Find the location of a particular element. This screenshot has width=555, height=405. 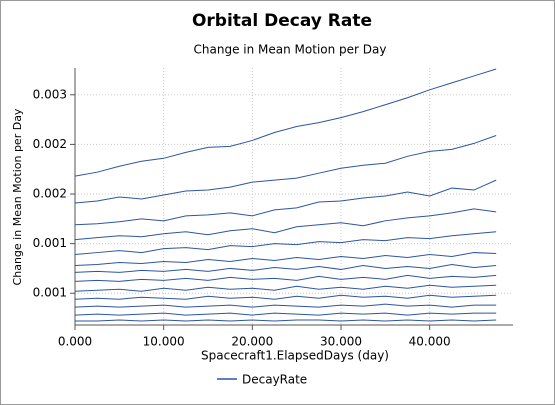

legend-label: DecayRate is located at coordinates (274, 380).